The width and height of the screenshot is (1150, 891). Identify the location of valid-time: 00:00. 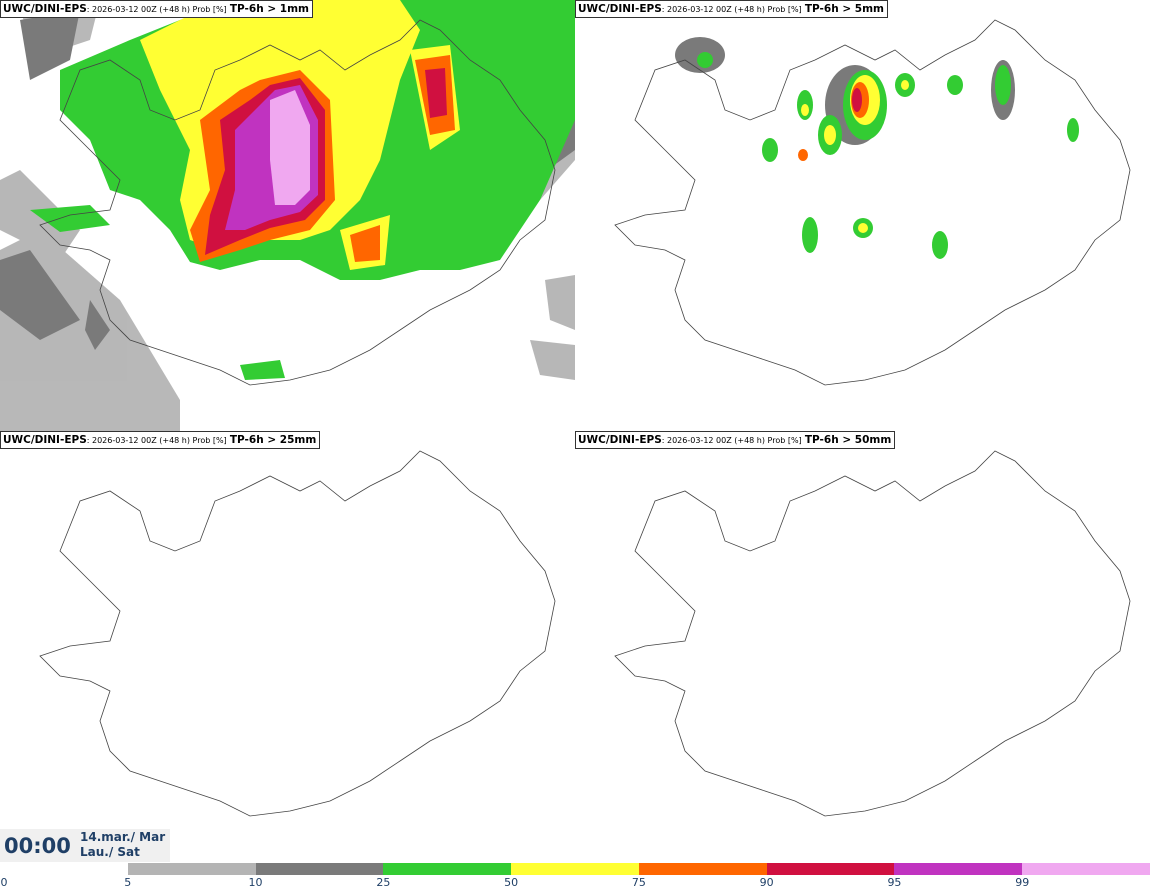
(37, 846).